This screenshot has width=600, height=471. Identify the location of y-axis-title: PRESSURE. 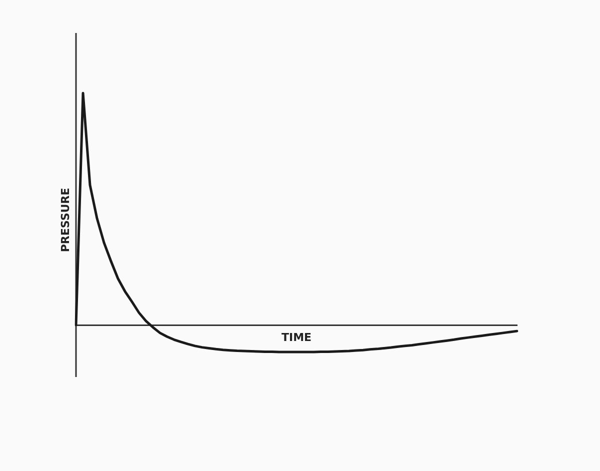
(65, 220).